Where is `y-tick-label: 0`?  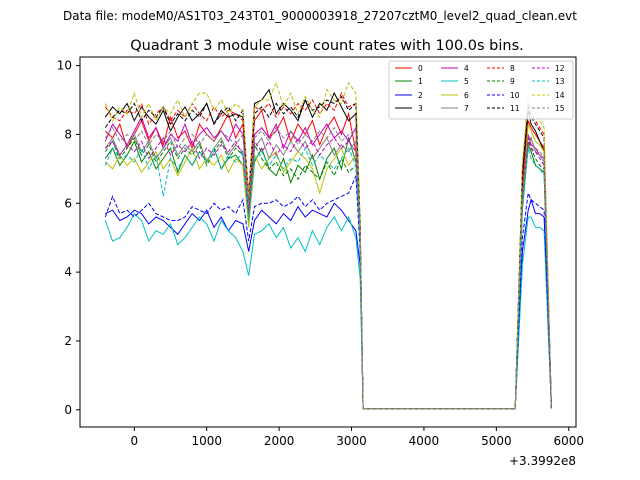
y-tick-label: 0 is located at coordinates (68, 410).